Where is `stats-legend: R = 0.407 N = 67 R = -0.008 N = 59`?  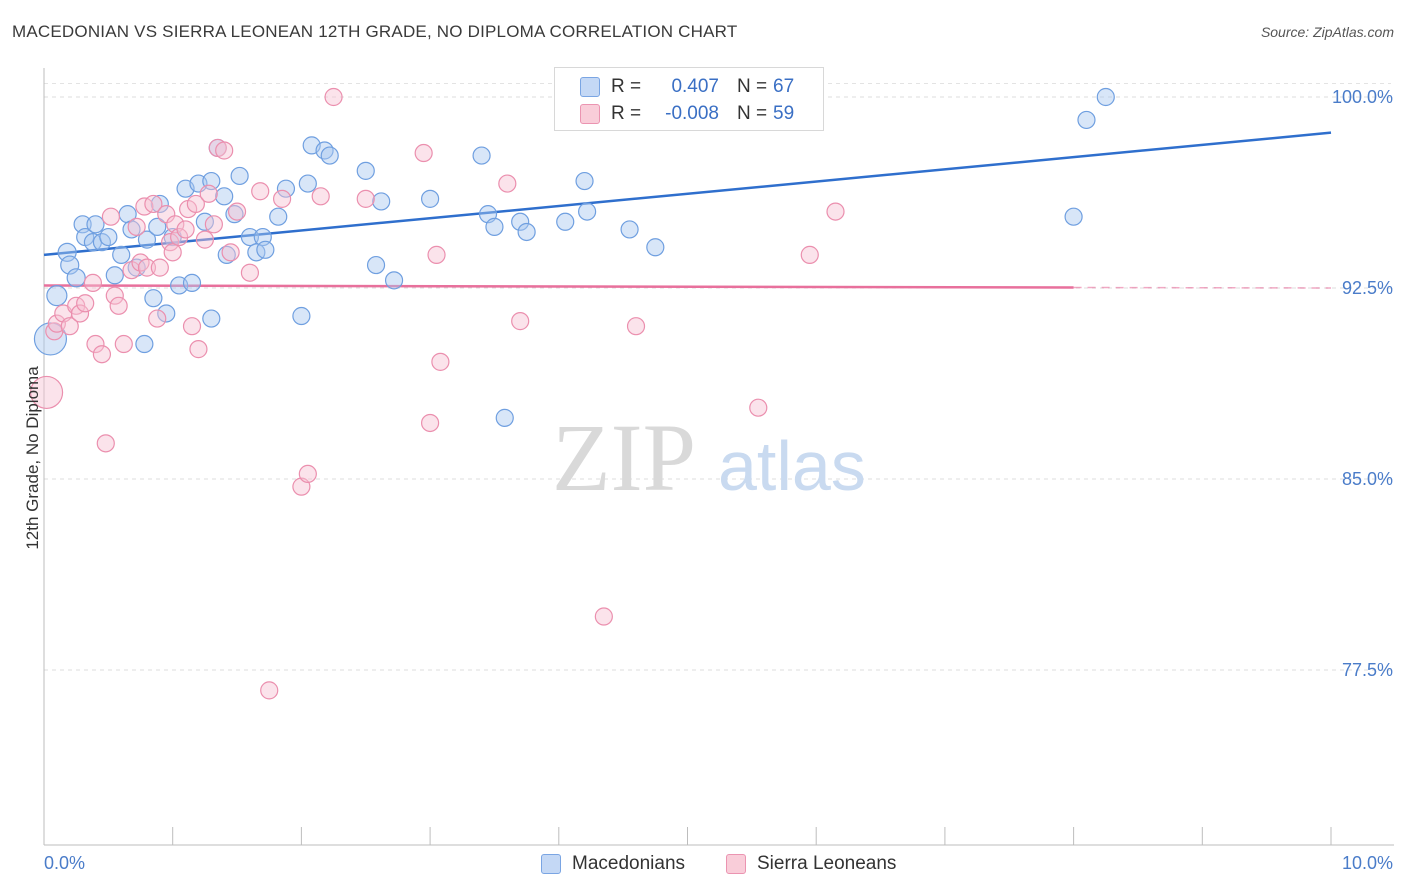 stats-legend: R = 0.407 N = 67 R = -0.008 N = 59 is located at coordinates (689, 99).